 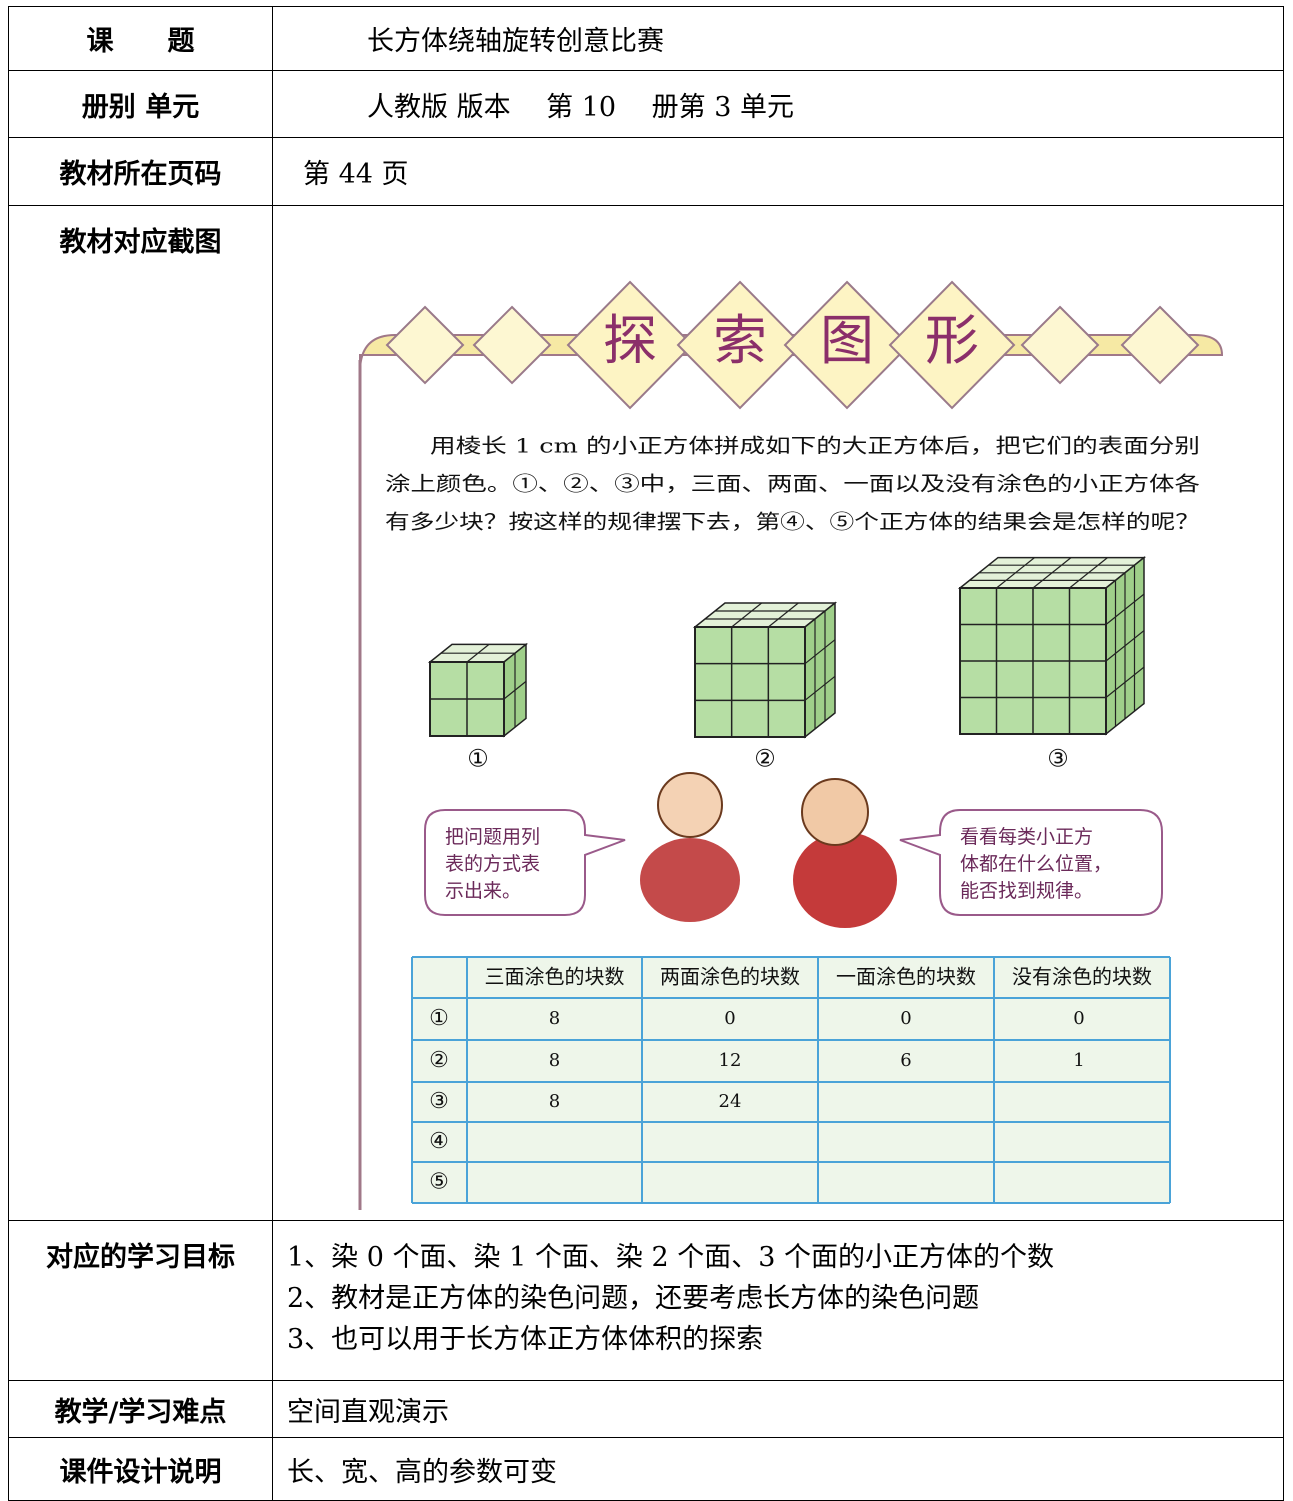 I want to click on table-bg, so click(x=791, y=1080).